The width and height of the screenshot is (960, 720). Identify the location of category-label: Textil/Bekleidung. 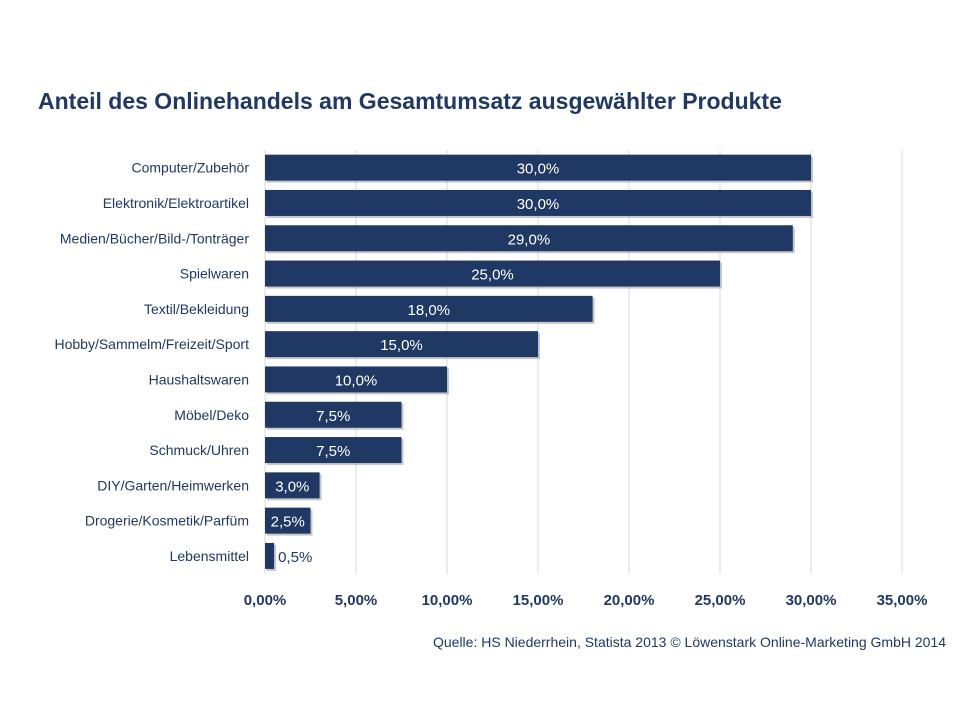
(196, 309).